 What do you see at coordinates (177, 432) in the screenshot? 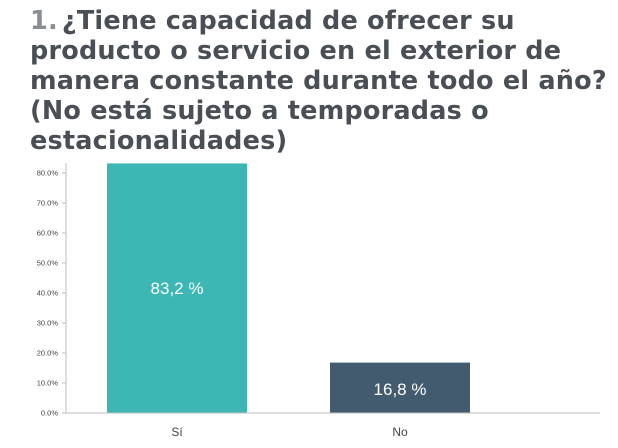
I see `x-tick-label: Sí` at bounding box center [177, 432].